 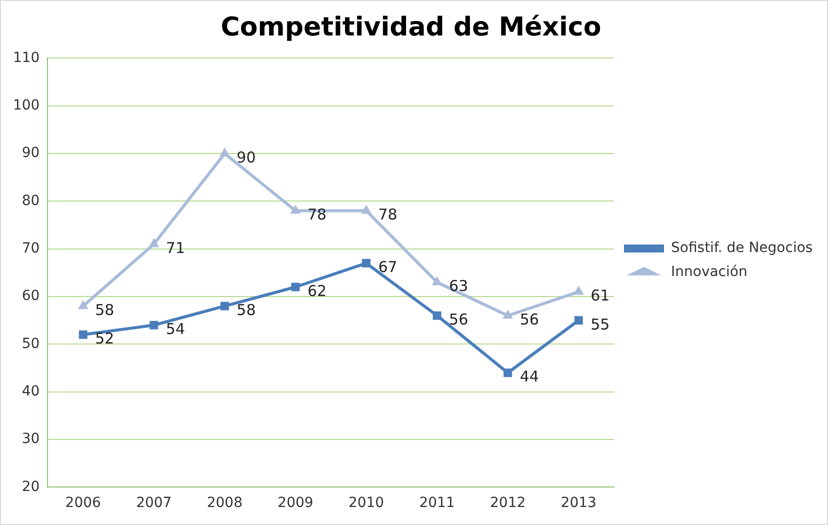 What do you see at coordinates (31, 153) in the screenshot?
I see `y-tick-label: 90` at bounding box center [31, 153].